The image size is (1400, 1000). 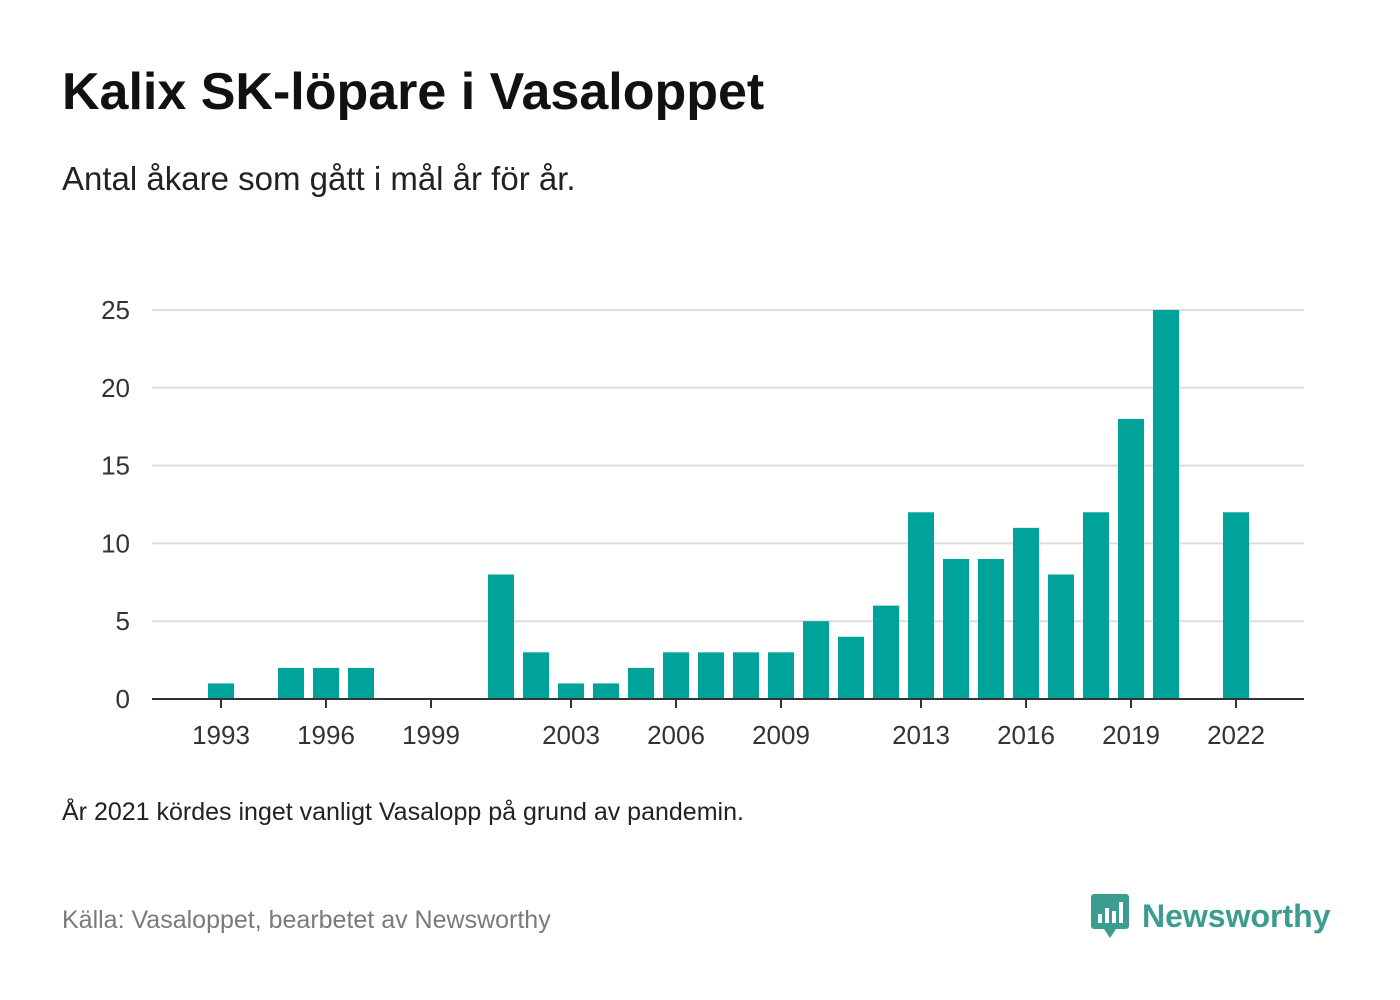 What do you see at coordinates (1236, 915) in the screenshot?
I see `logo-text: Newsworthy` at bounding box center [1236, 915].